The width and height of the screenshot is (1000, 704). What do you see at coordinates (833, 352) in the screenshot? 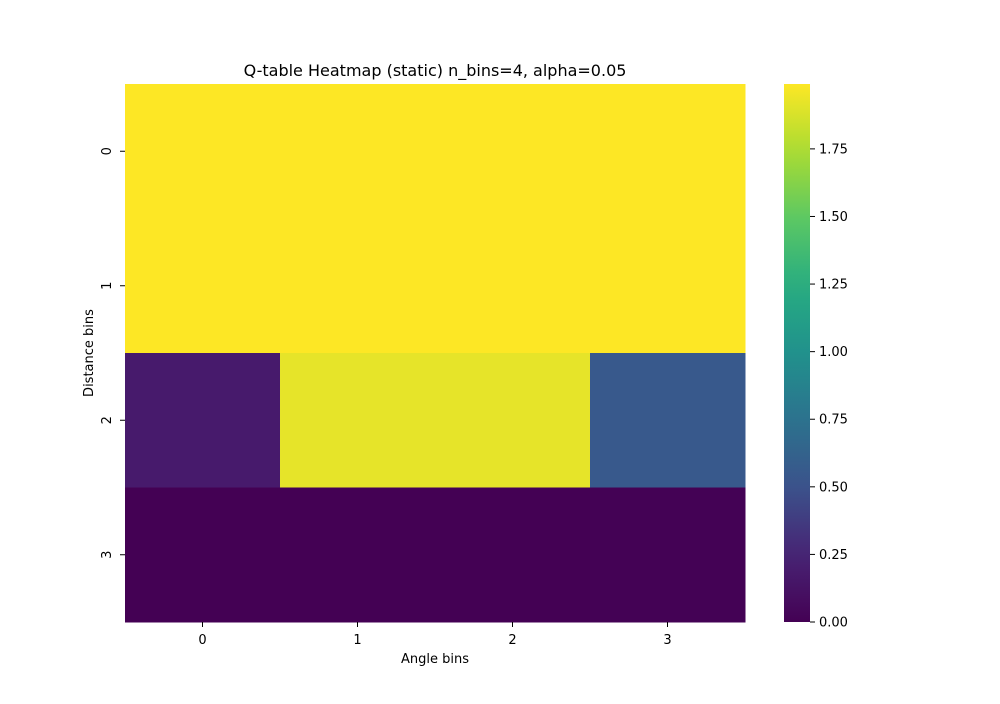
I see `colorbar-tick-label: 1.00` at bounding box center [833, 352].